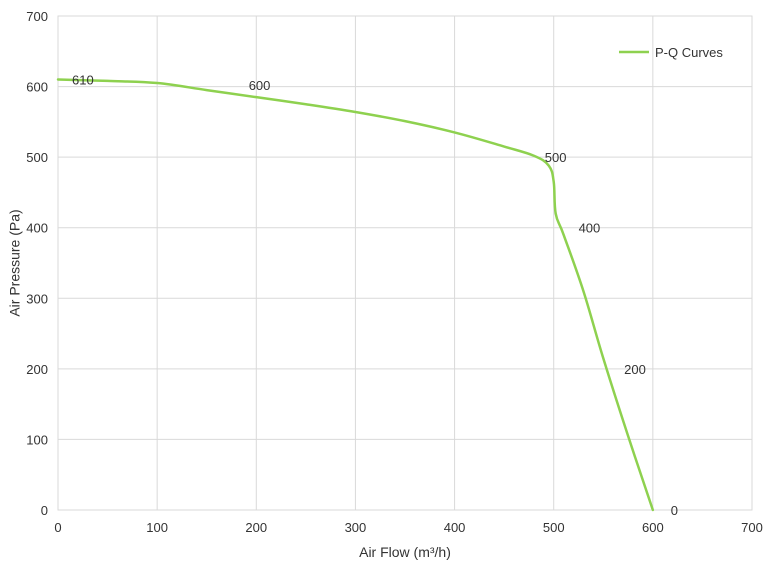 This screenshot has height=568, width=783. I want to click on x-tick-label: 500, so click(554, 527).